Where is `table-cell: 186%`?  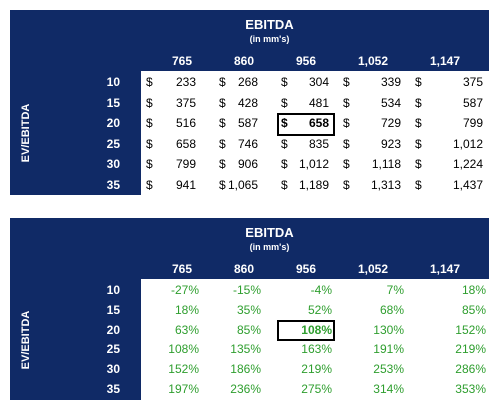
table-cell: 186% is located at coordinates (245, 369).